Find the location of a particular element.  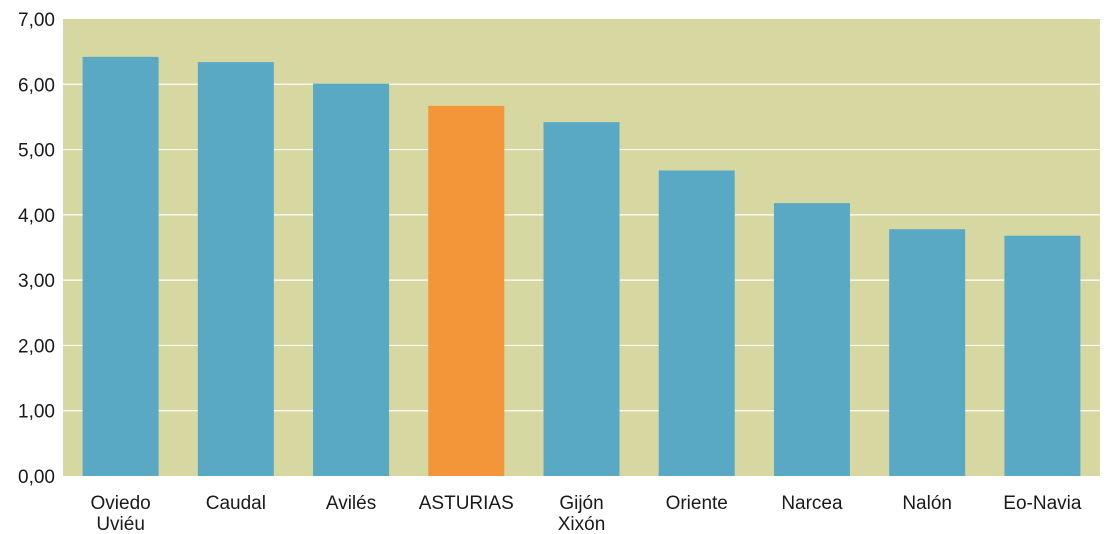

x-category-label: Narcea is located at coordinates (812, 503).